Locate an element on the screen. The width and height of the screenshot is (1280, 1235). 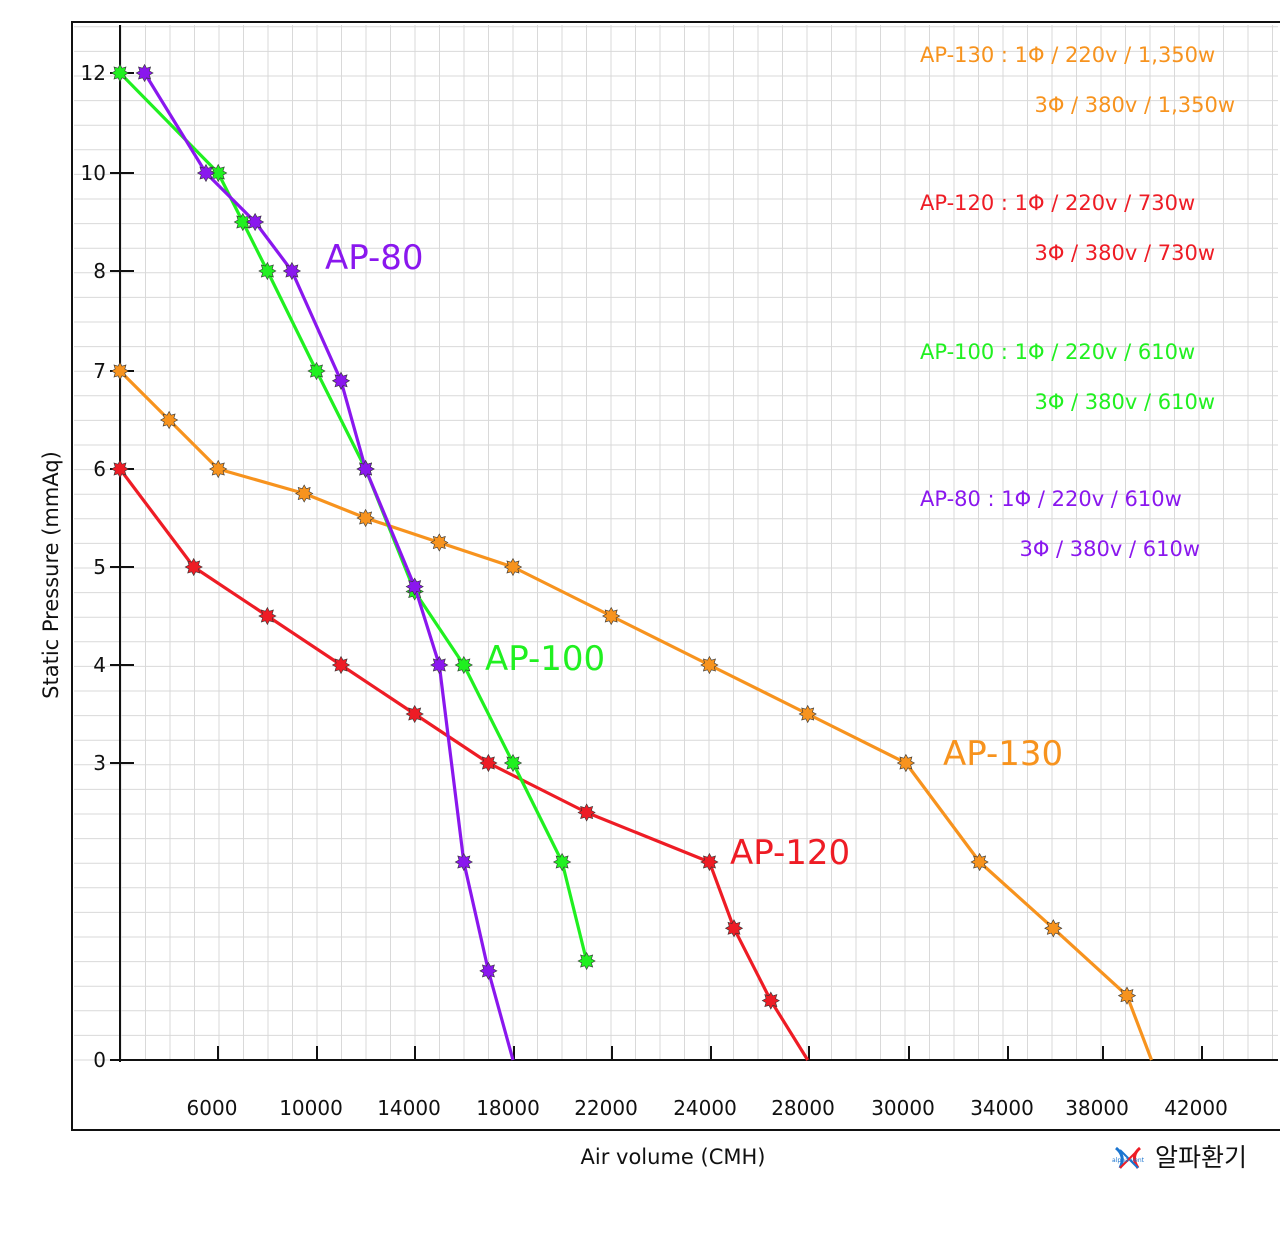
spec-line-1phase: AP-100 : 1Φ / 220v / 610w is located at coordinates (1057, 352).